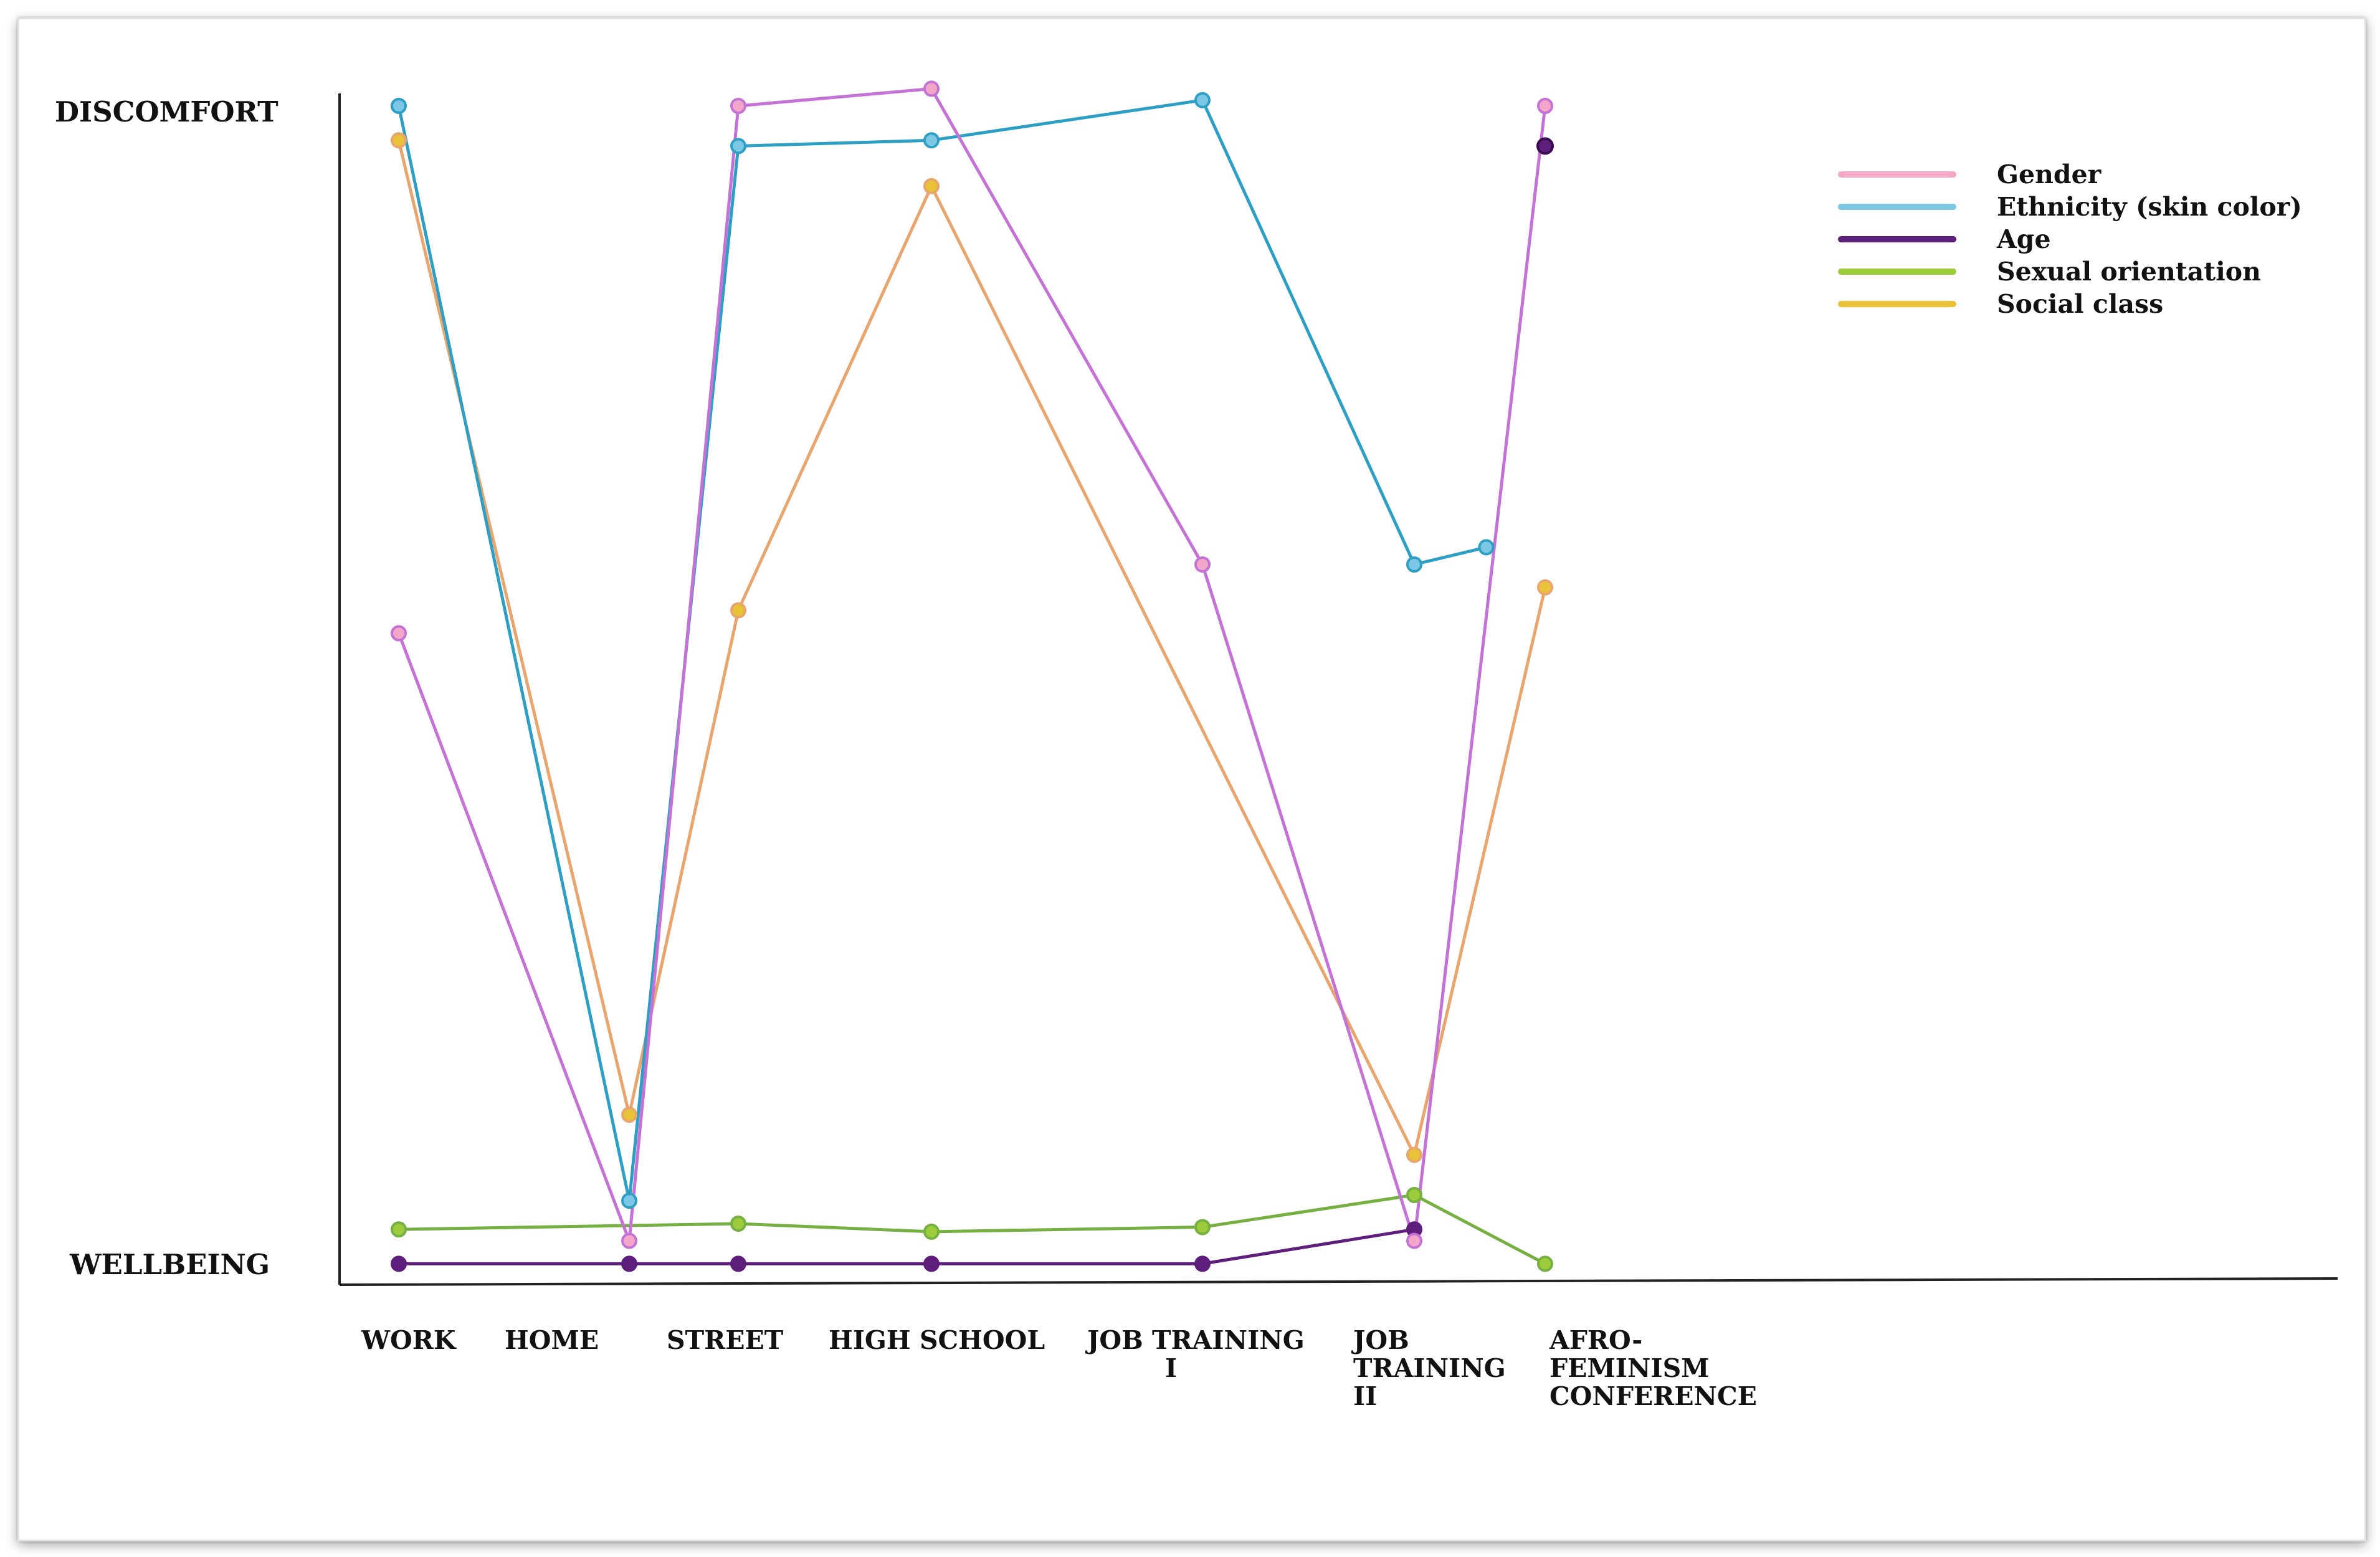 This screenshot has height=1557, width=2380. I want to click on x-tick-label-2: STREET, so click(726, 1340).